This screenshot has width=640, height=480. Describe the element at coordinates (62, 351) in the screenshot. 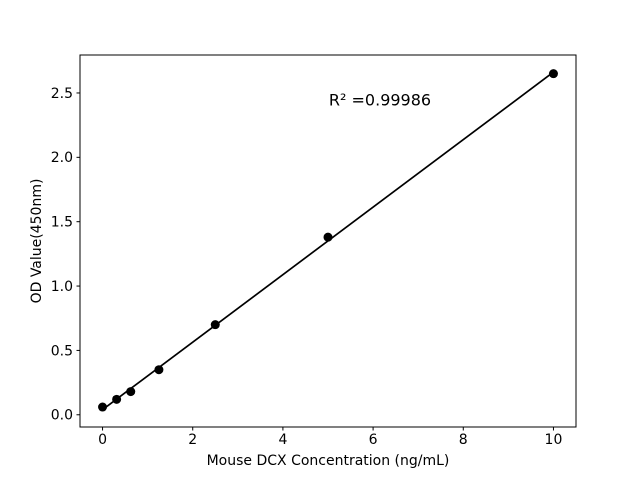

I see `y-tick-label: 0.5` at that location.